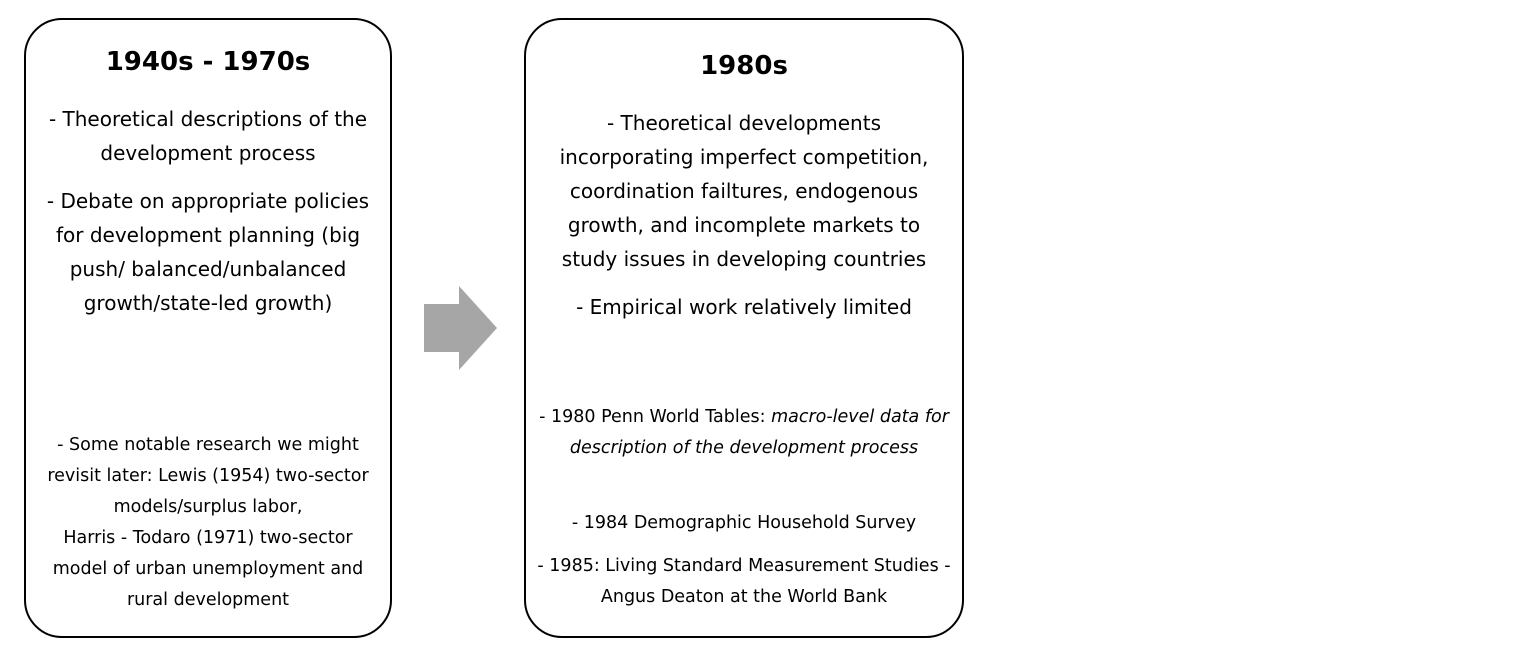  I want to click on arrow-shape, so click(460, 328).